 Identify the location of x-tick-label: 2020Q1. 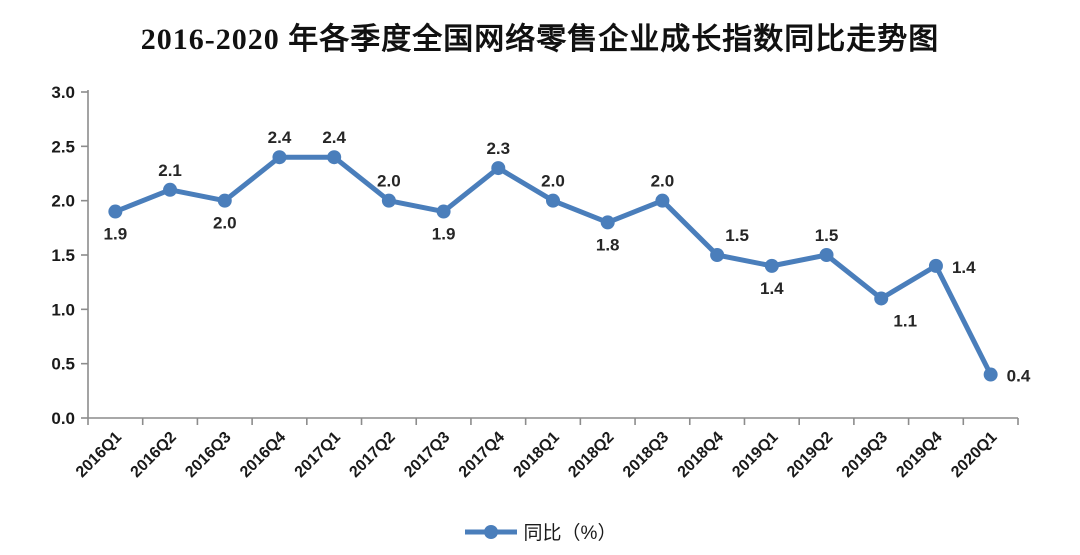
(974, 455).